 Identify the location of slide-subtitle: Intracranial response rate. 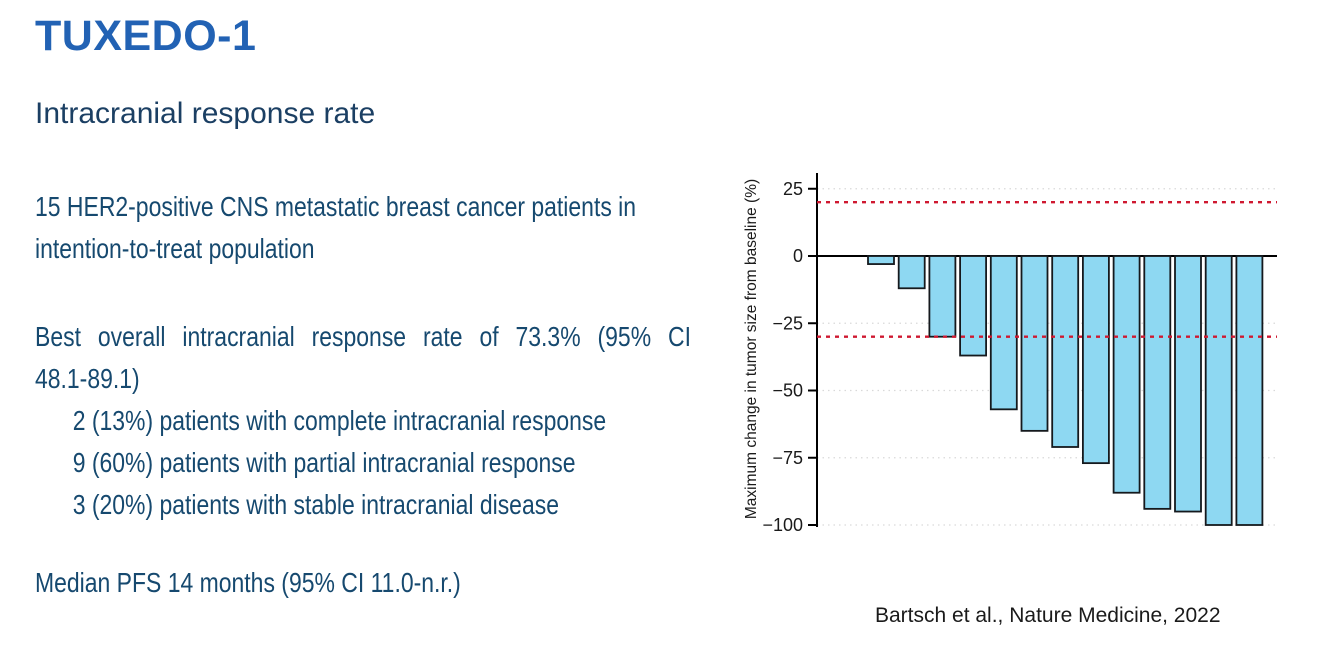
(205, 113).